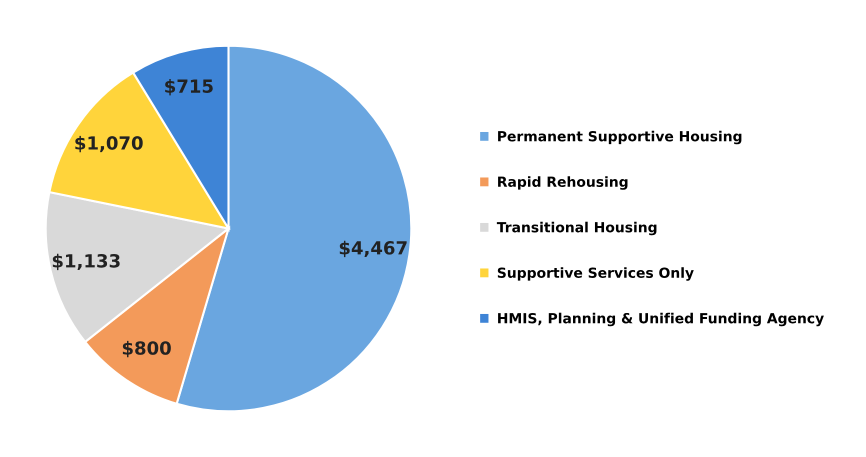 Image resolution: width=866 pixels, height=457 pixels. Describe the element at coordinates (563, 183) in the screenshot. I see `legend-label: Rapid Rehousing` at that location.